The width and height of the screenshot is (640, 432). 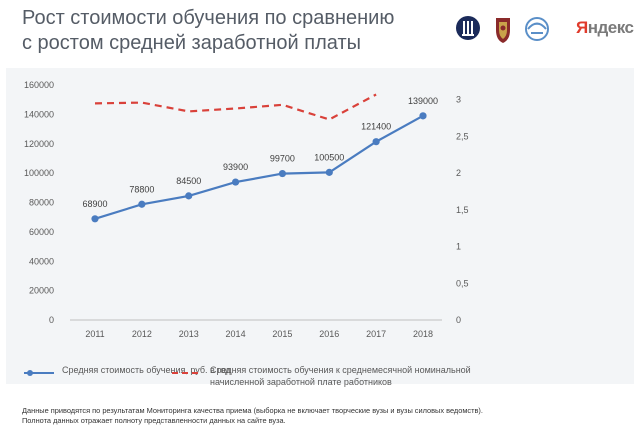 What do you see at coordinates (462, 283) in the screenshot?
I see `y-right-tick-label: 0,5` at bounding box center [462, 283].